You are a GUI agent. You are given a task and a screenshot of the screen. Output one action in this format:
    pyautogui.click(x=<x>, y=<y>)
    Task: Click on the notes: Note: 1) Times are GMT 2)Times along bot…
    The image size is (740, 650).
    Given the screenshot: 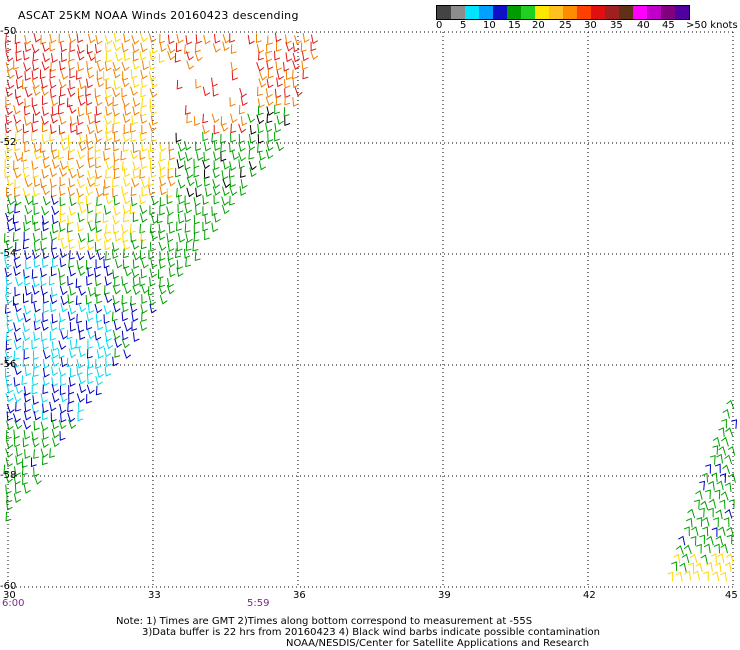 What is the action you would take?
    pyautogui.click(x=358, y=632)
    